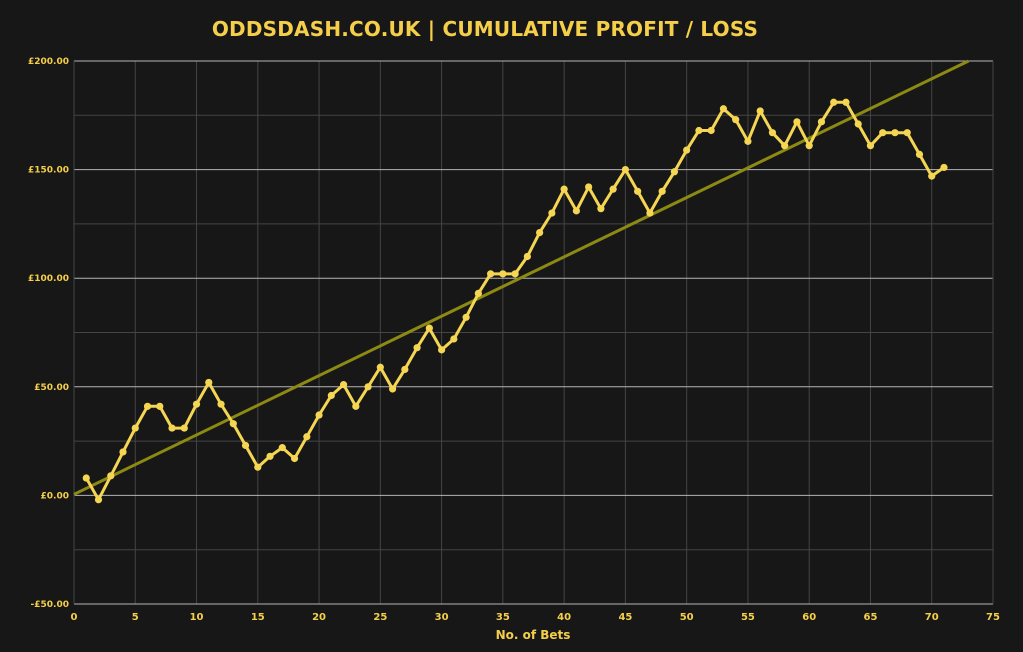 This screenshot has width=1023, height=652. I want to click on y-tick-label: £150.00, so click(48, 171).